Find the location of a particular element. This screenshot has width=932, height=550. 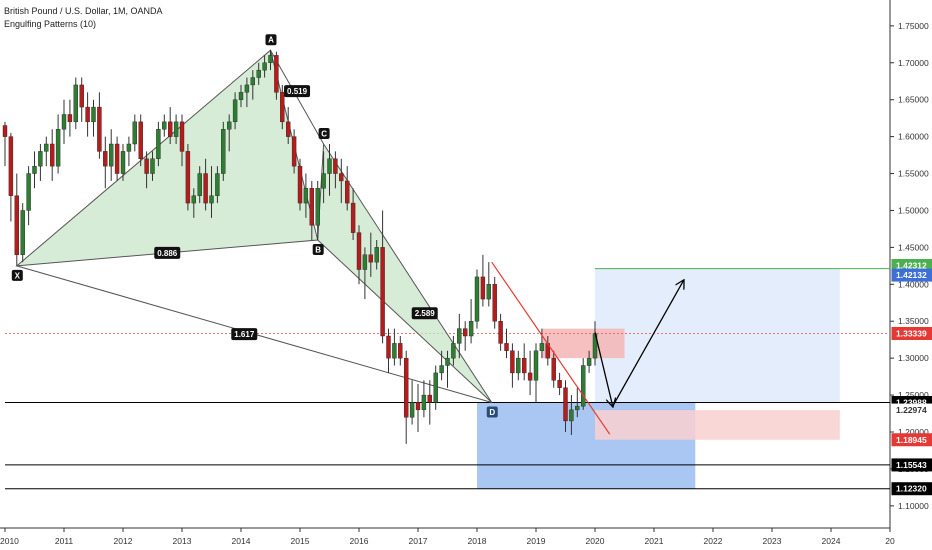

time-tick-label: 2016 is located at coordinates (359, 541).